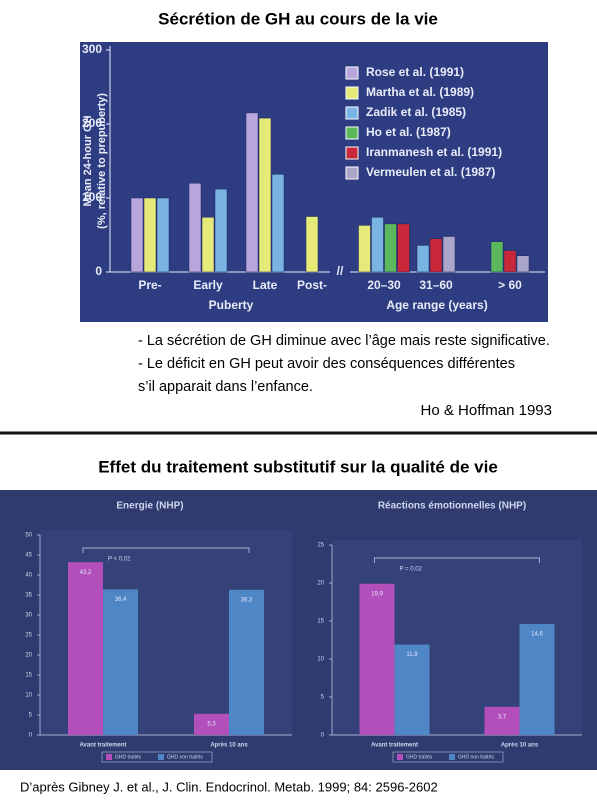 The height and width of the screenshot is (800, 597). What do you see at coordinates (502, 717) in the screenshot?
I see `value-label: 3,7` at bounding box center [502, 717].